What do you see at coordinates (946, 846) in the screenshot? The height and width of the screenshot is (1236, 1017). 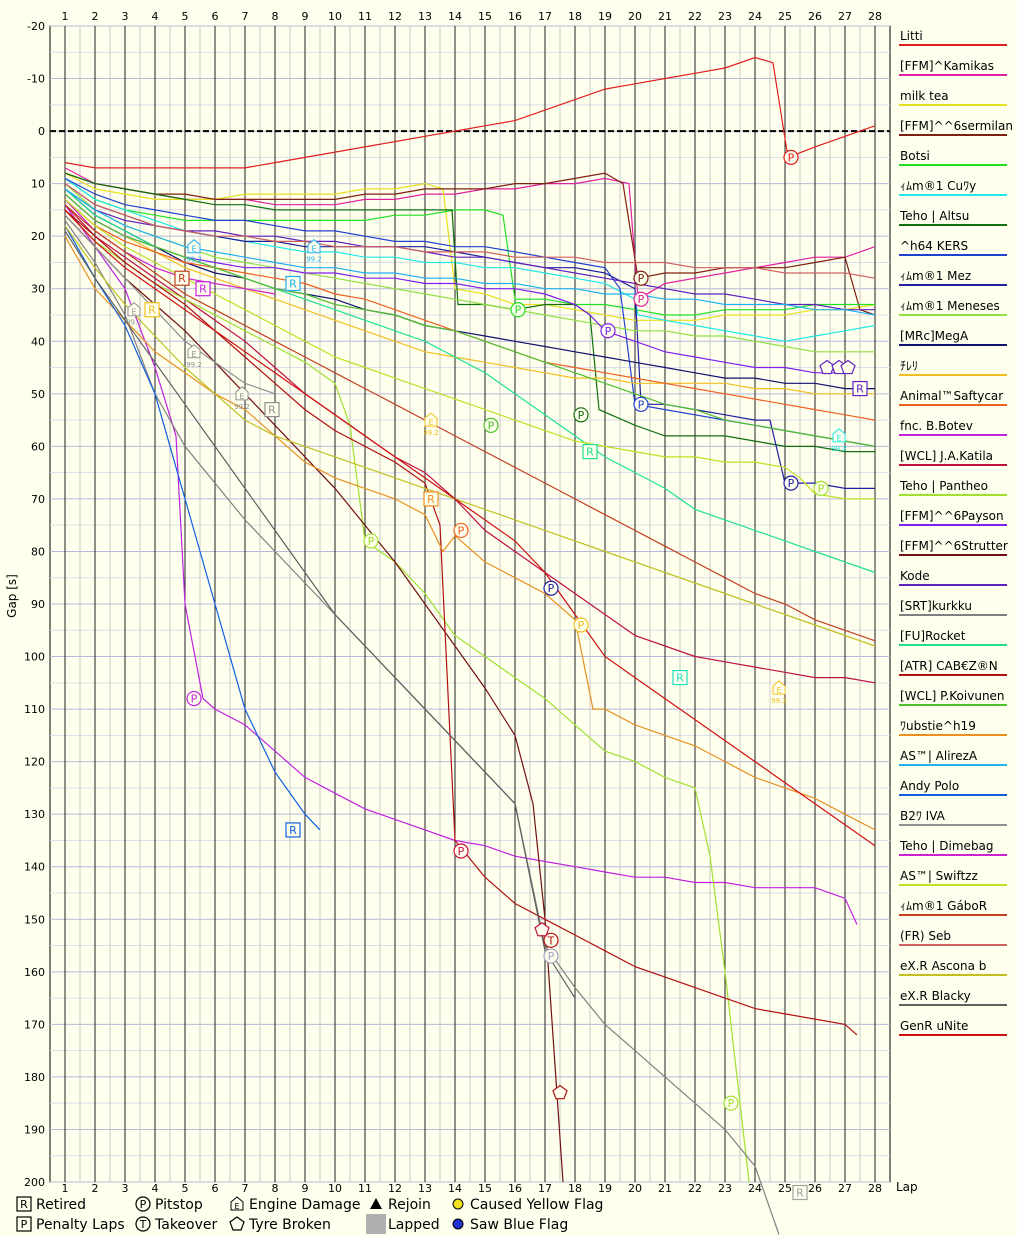 I see `legend-label: Teho | Dimebag` at bounding box center [946, 846].